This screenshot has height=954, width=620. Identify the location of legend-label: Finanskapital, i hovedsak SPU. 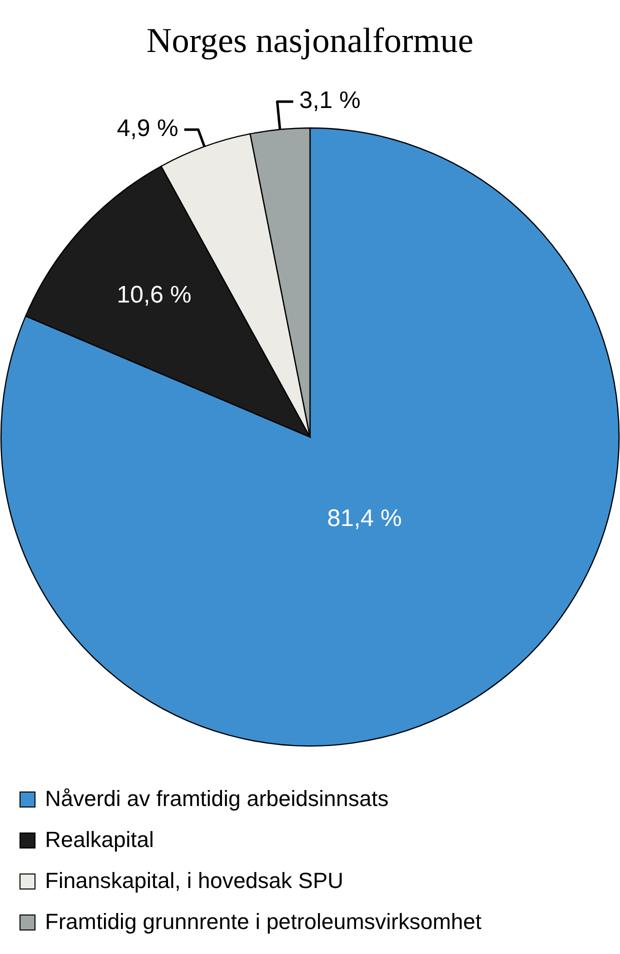
(194, 880).